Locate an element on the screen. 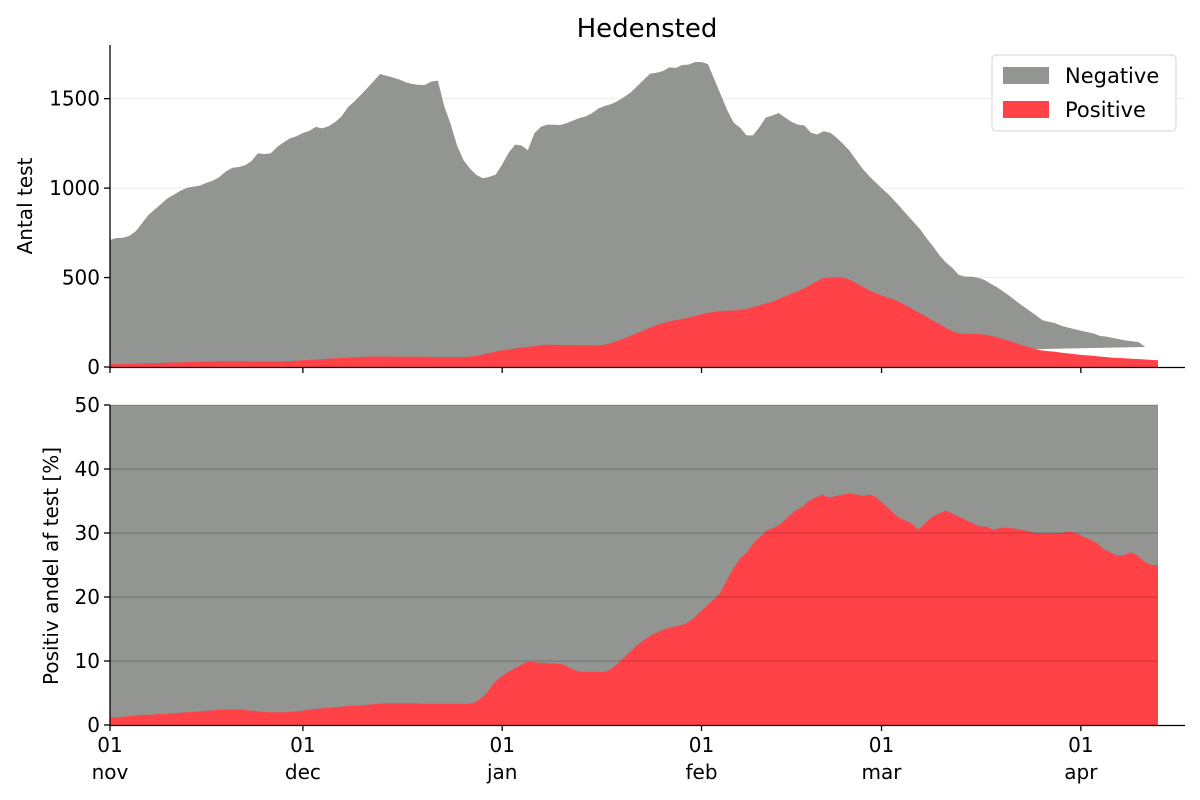 The image size is (1200, 800). top-x-ticks is located at coordinates (595, 370).